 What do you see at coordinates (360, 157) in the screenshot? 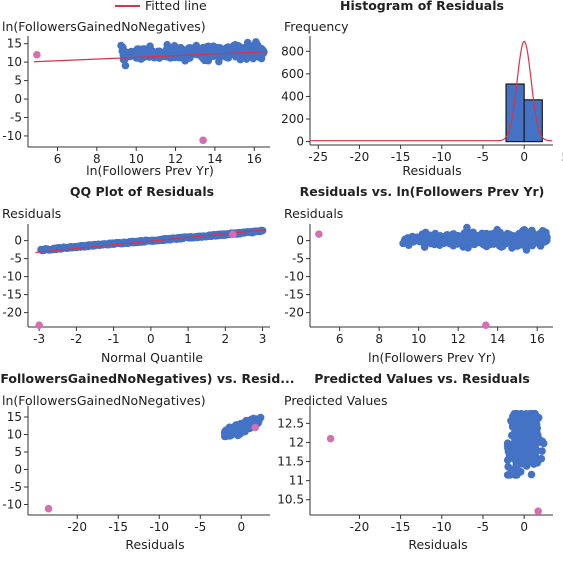
I see `x-tick-label: -20` at bounding box center [360, 157].